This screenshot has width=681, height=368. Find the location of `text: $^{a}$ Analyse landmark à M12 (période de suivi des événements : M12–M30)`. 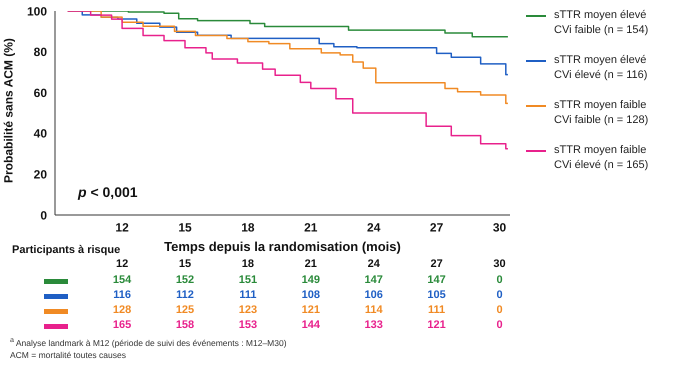

text: $^{a}$ Analyse landmark à M12 (période de suivi des événements : M12–M30) is located at coordinates (148, 342).